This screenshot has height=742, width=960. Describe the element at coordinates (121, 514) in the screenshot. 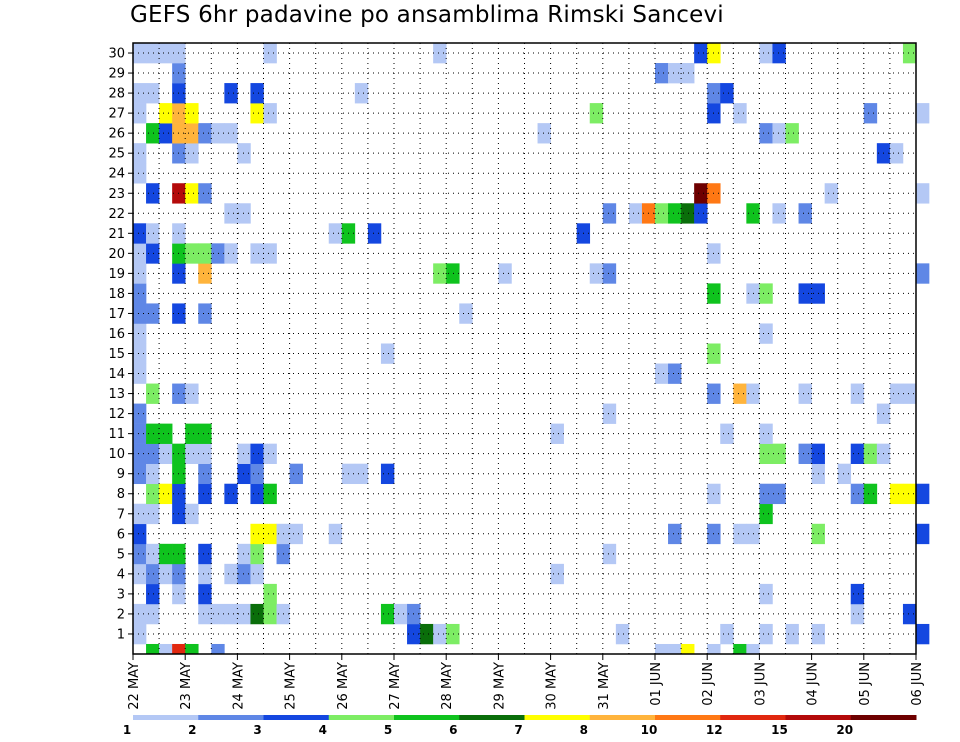

I see `y-tick-label: 7` at that location.